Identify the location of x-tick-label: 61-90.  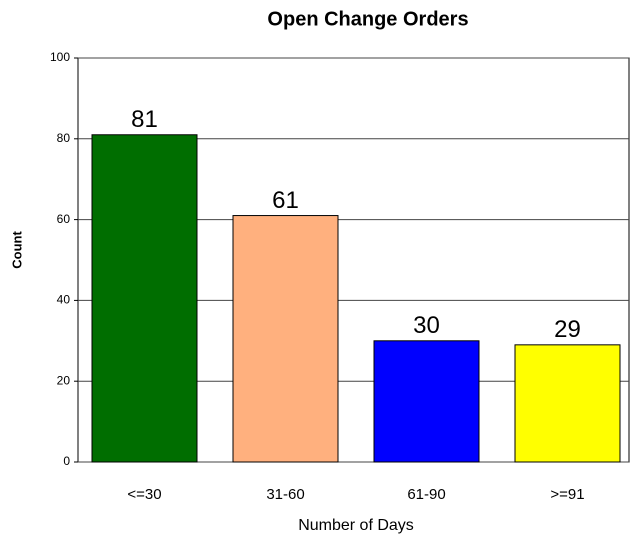
(426, 494).